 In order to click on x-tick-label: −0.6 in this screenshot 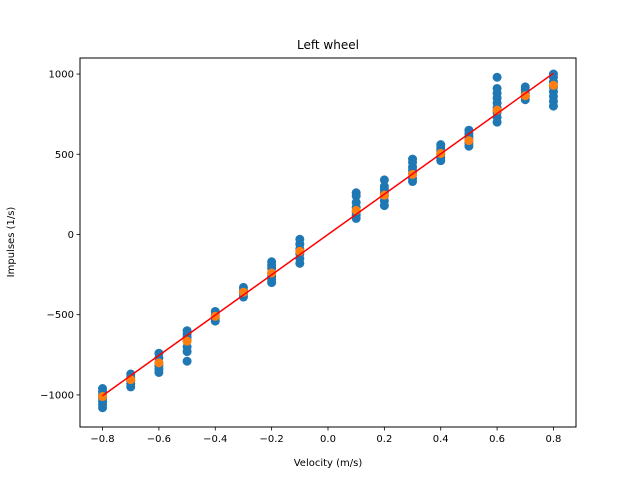, I will do `click(159, 439)`.